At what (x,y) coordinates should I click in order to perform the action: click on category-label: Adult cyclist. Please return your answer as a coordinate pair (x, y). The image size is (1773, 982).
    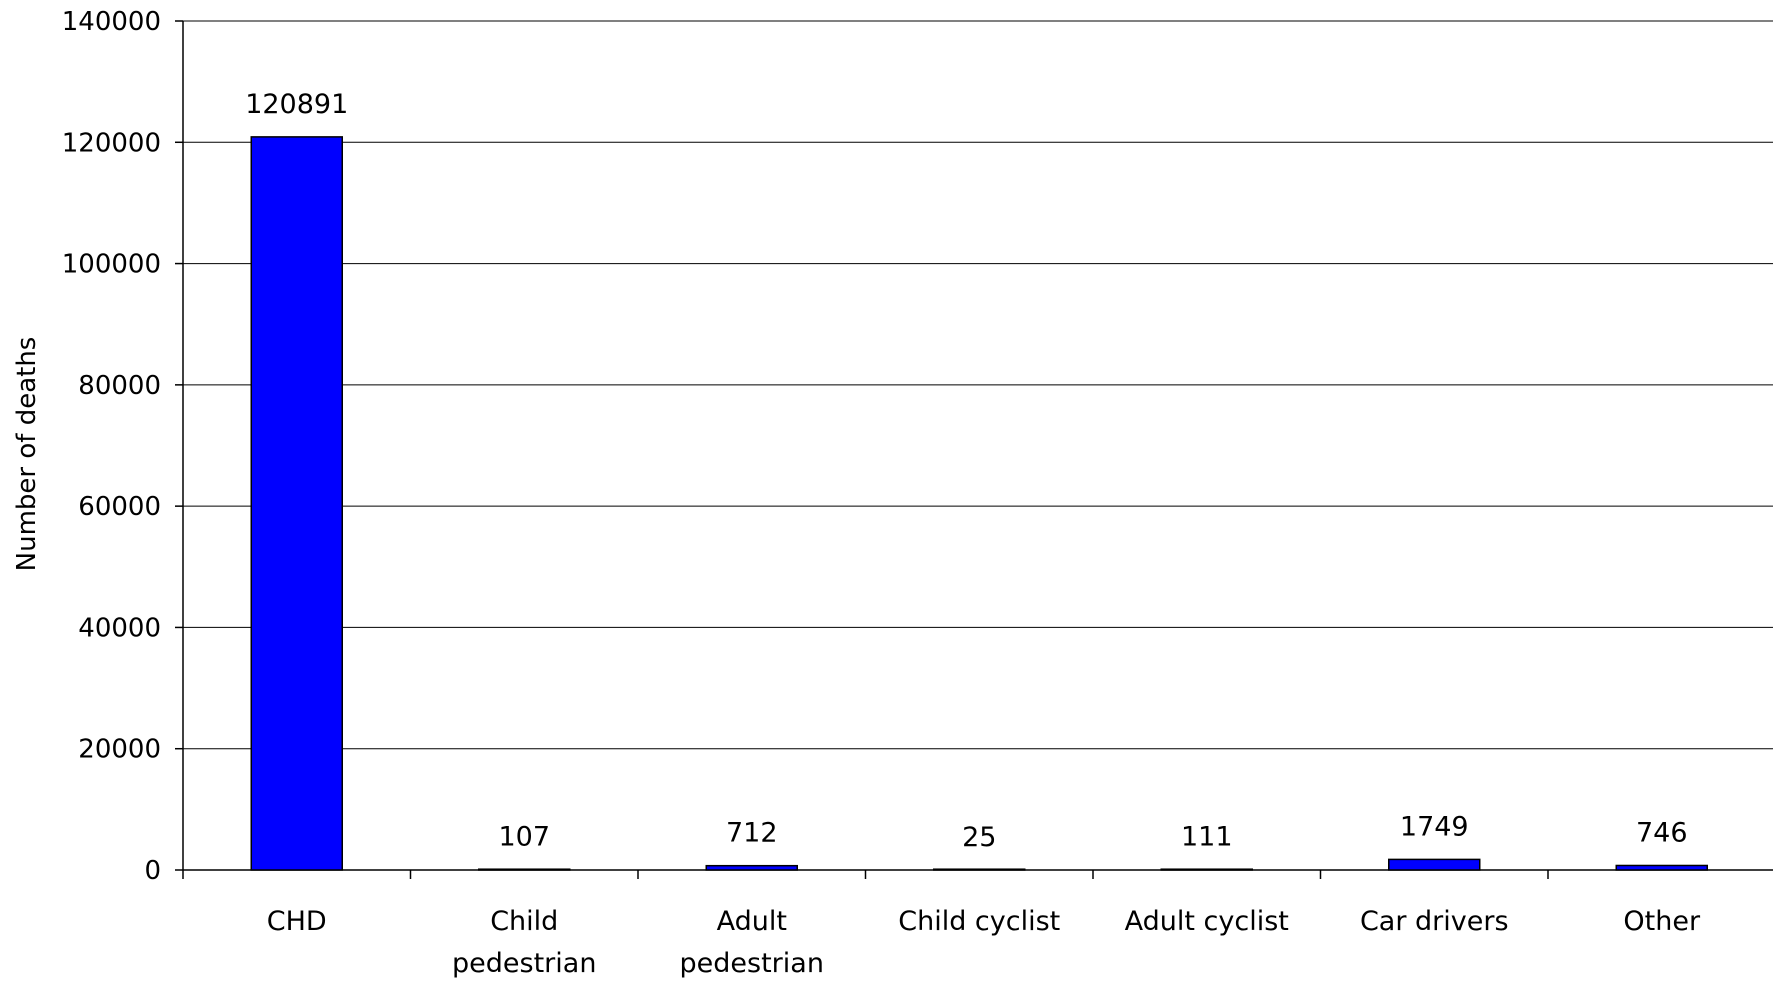
    Looking at the image, I should click on (1207, 921).